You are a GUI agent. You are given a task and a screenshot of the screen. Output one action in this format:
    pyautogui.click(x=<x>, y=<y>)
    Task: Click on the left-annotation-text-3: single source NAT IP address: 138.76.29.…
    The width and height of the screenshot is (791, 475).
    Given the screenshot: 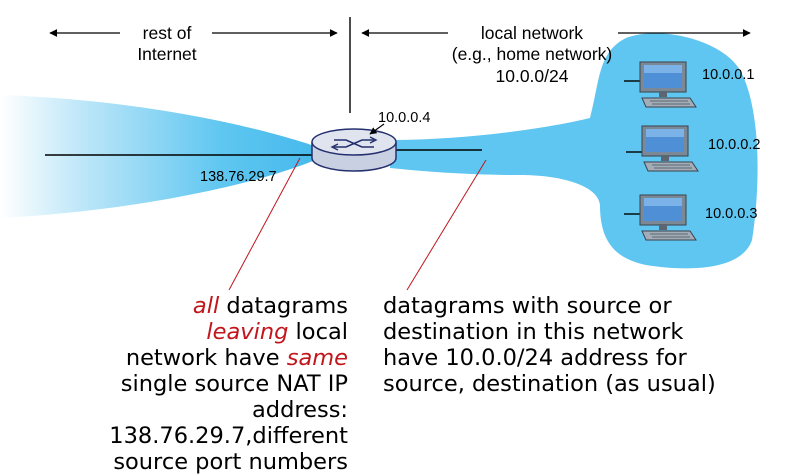 What is the action you would take?
    pyautogui.click(x=228, y=423)
    